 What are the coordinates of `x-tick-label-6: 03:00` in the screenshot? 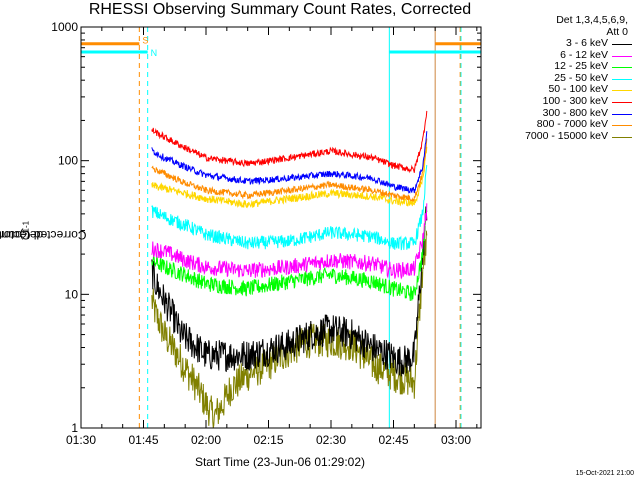 It's located at (456, 440).